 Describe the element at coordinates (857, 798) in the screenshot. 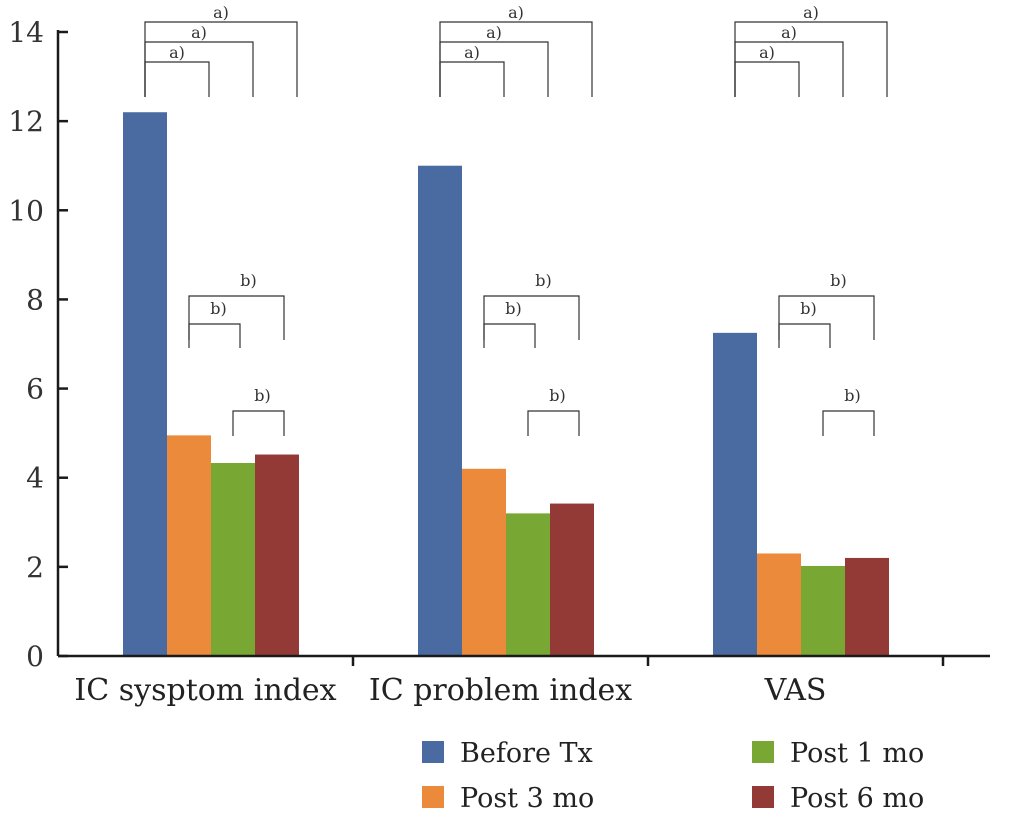

I see `legend-label-post-6-mo: Post 6 mo` at that location.